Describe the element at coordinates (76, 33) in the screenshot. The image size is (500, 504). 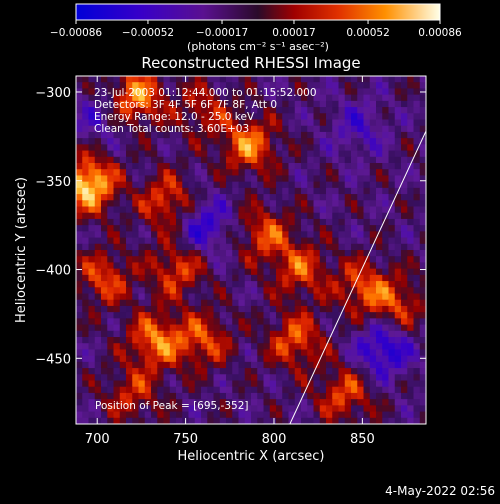
I see `colorbar-tick-label: −0.00086` at that location.